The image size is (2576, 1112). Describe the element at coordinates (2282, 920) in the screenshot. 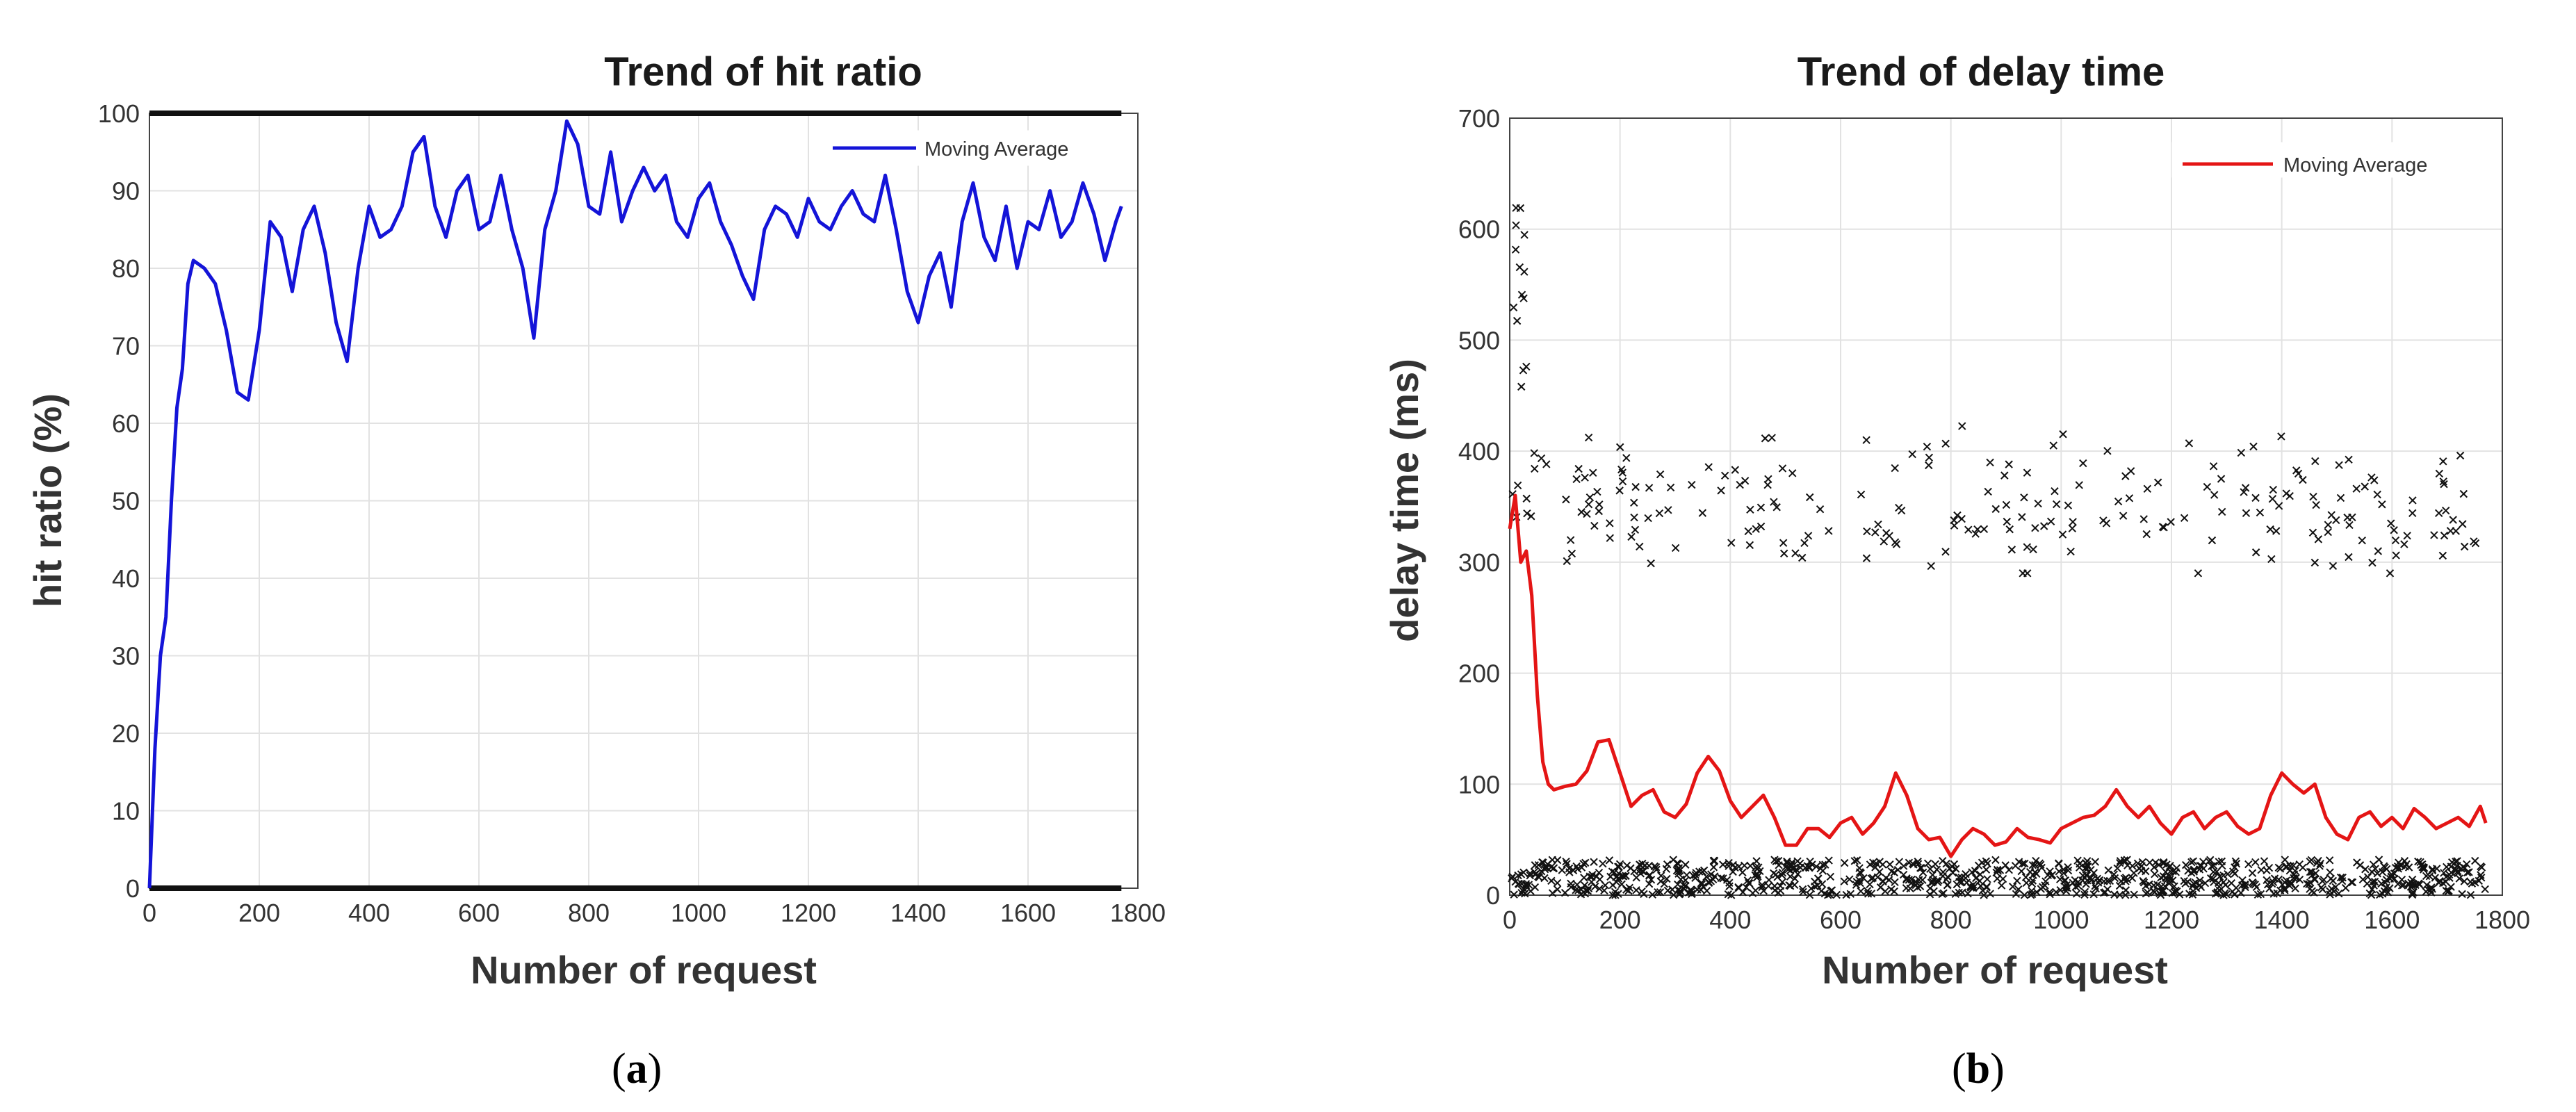

I see `x-tick-label: 1400` at that location.